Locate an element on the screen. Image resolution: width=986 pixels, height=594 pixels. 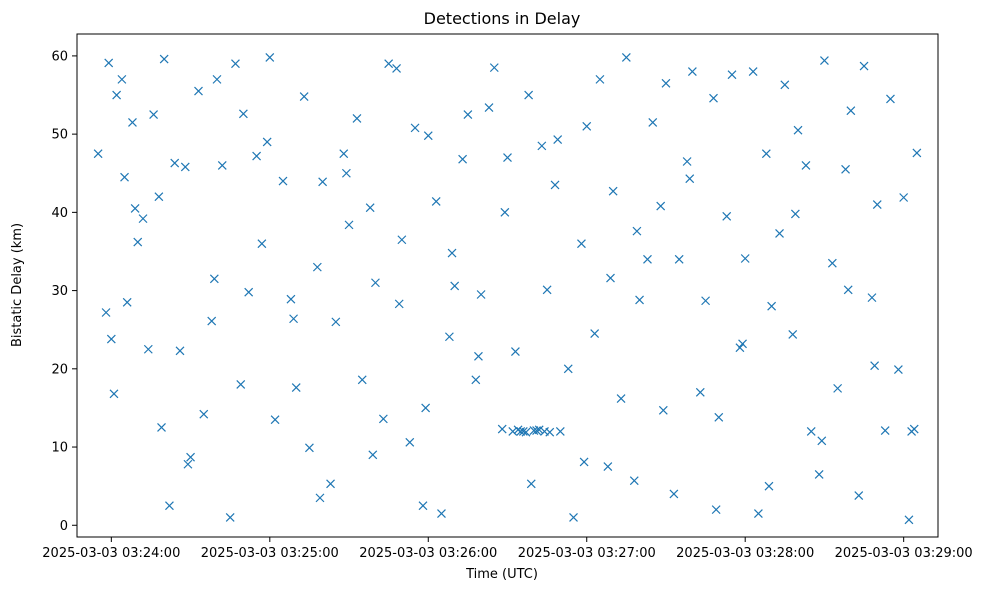
chart-title: Detections in Delay is located at coordinates (502, 18).